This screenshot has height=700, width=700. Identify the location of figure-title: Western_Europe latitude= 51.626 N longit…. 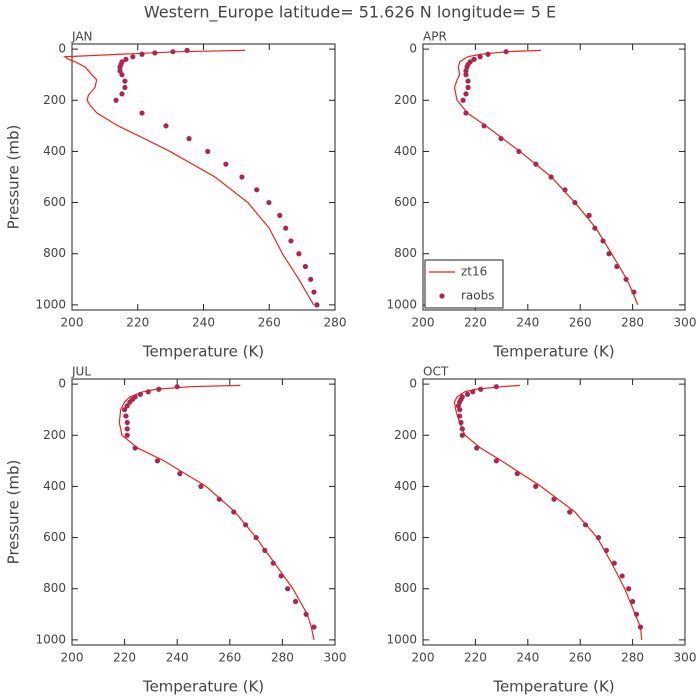
(350, 13).